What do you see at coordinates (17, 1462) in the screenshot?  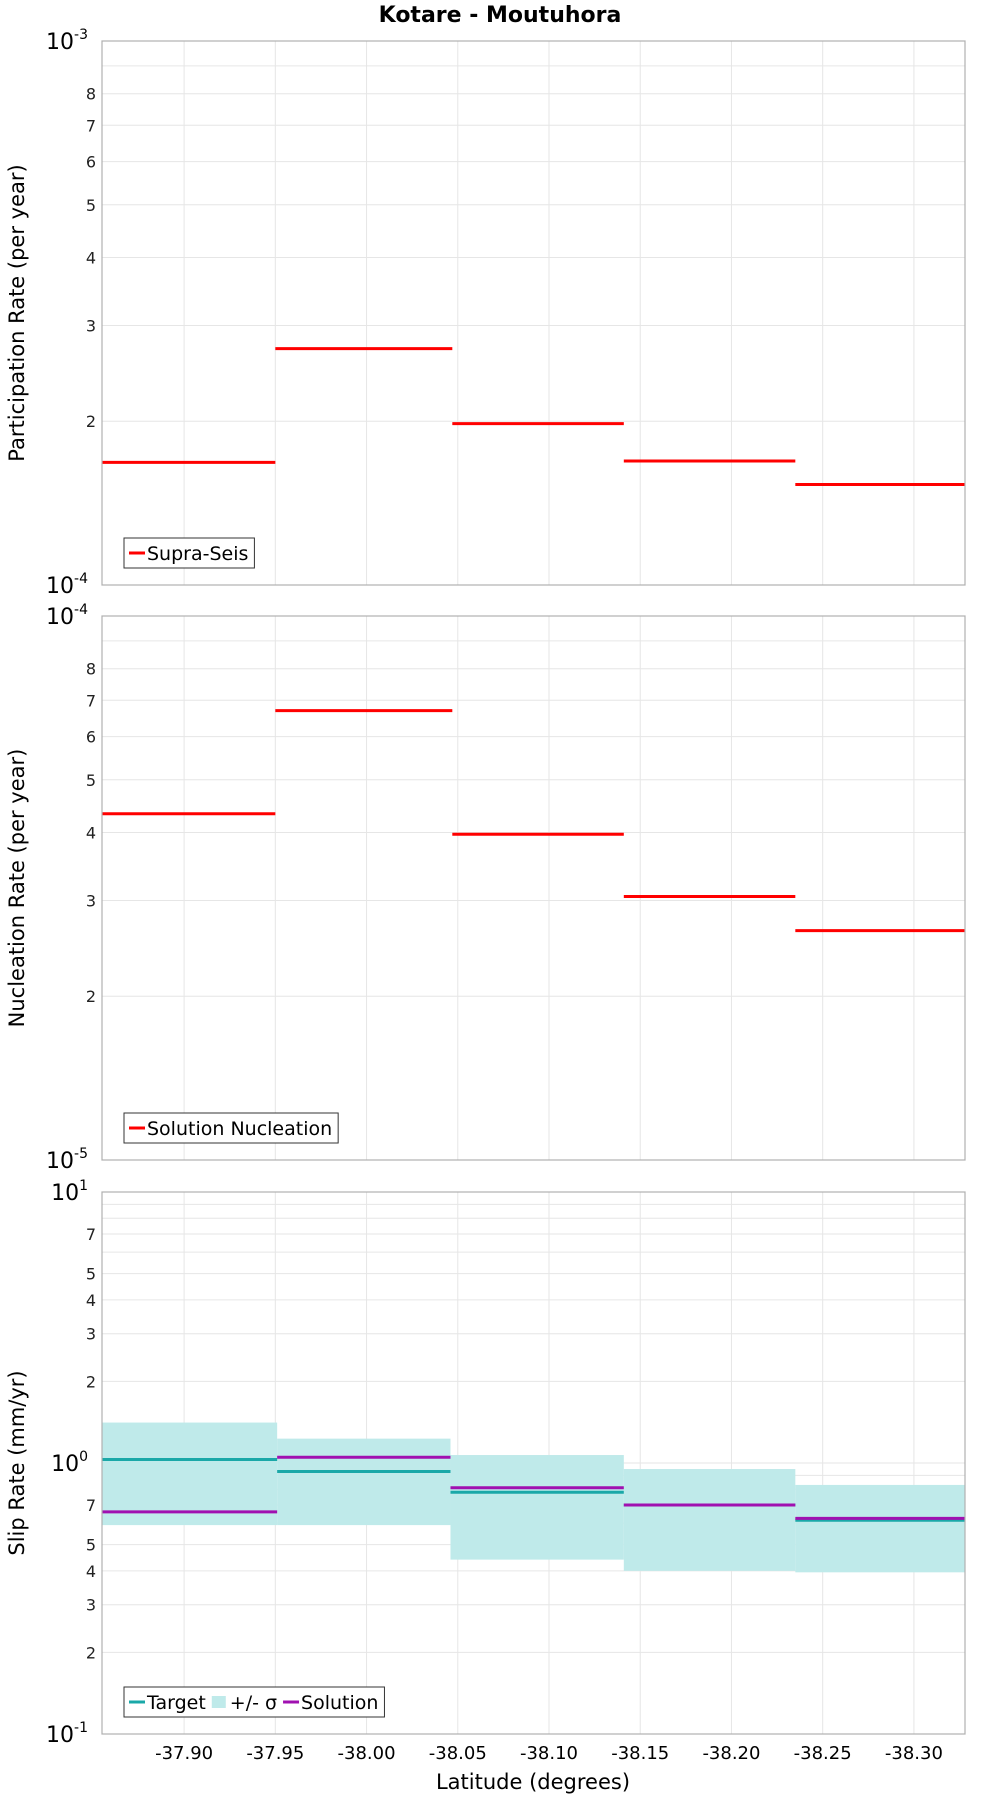 I see `y-axis-label: Slip Rate (mm/yr)` at bounding box center [17, 1462].